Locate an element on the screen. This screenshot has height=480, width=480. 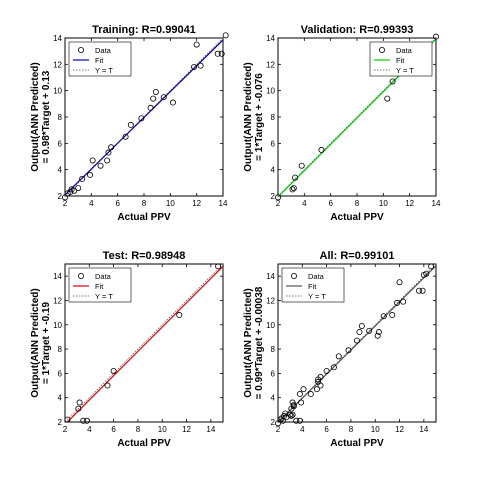
y-axis-equation: = 0.98*Target + 0.13 is located at coordinates (46, 116).